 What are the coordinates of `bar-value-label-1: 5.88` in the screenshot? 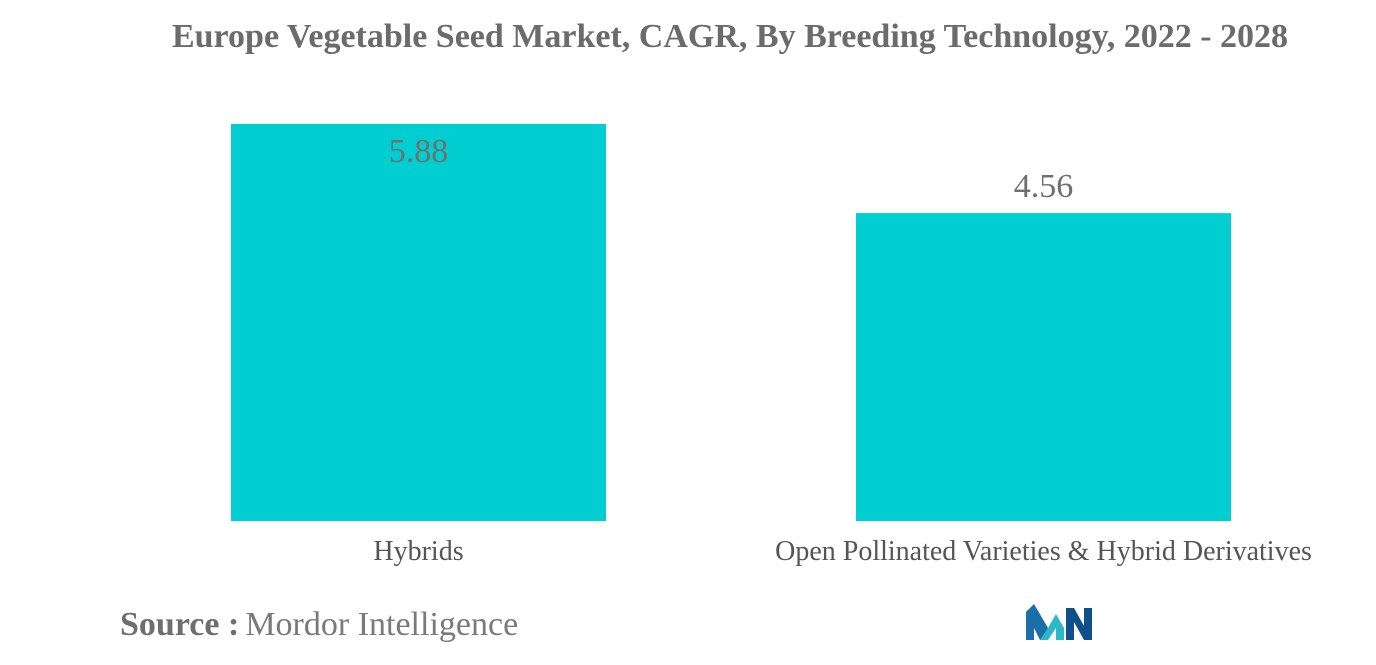 It's located at (419, 151).